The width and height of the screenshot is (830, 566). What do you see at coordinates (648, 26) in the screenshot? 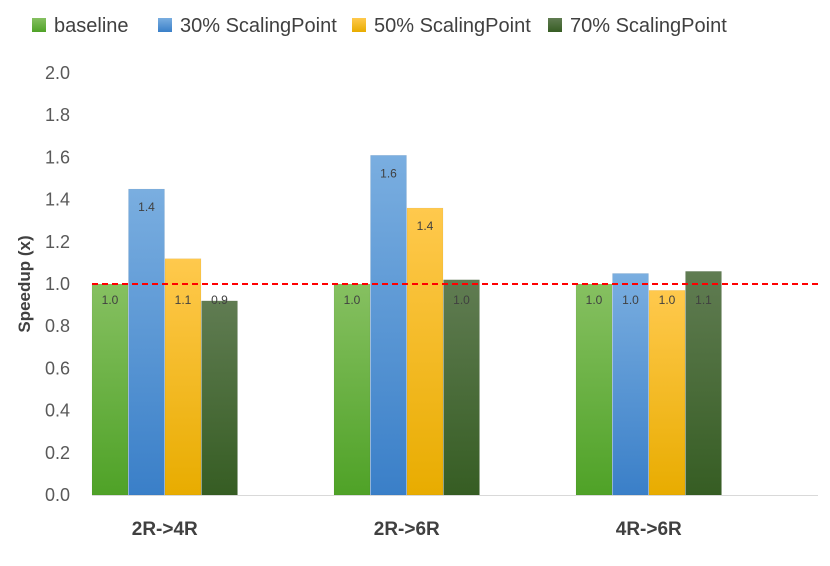
I see `legend-label: 70% ScalingPoint` at bounding box center [648, 26].